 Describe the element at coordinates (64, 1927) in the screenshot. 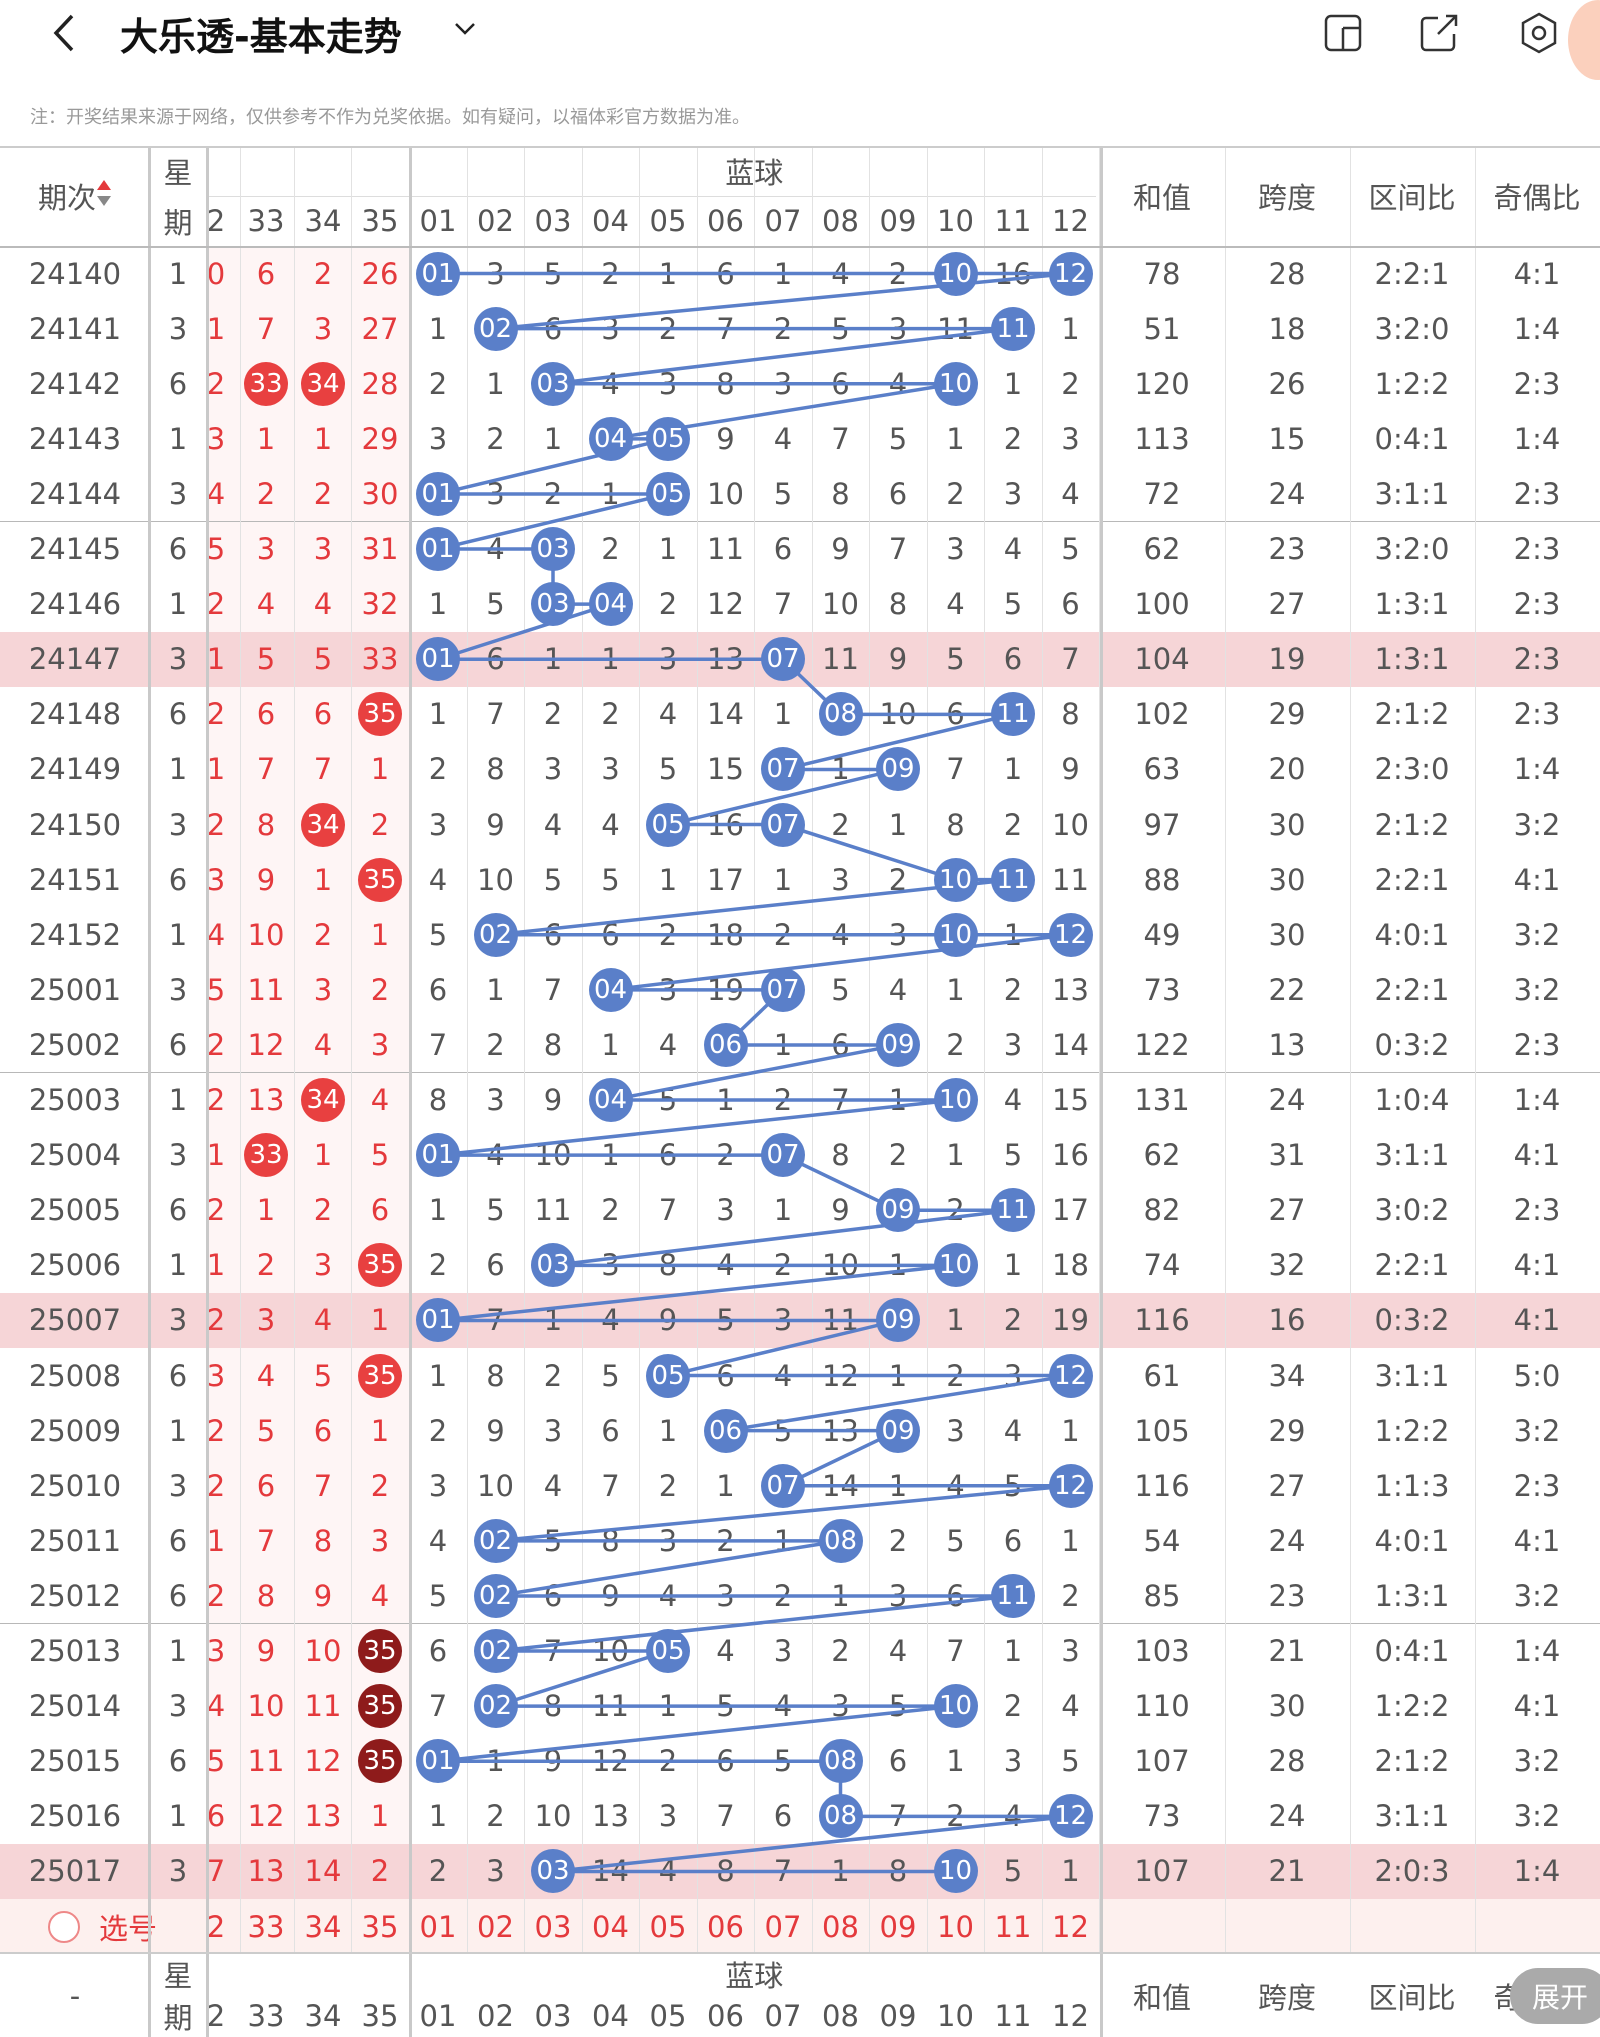

I see `select-radio-icon` at that location.